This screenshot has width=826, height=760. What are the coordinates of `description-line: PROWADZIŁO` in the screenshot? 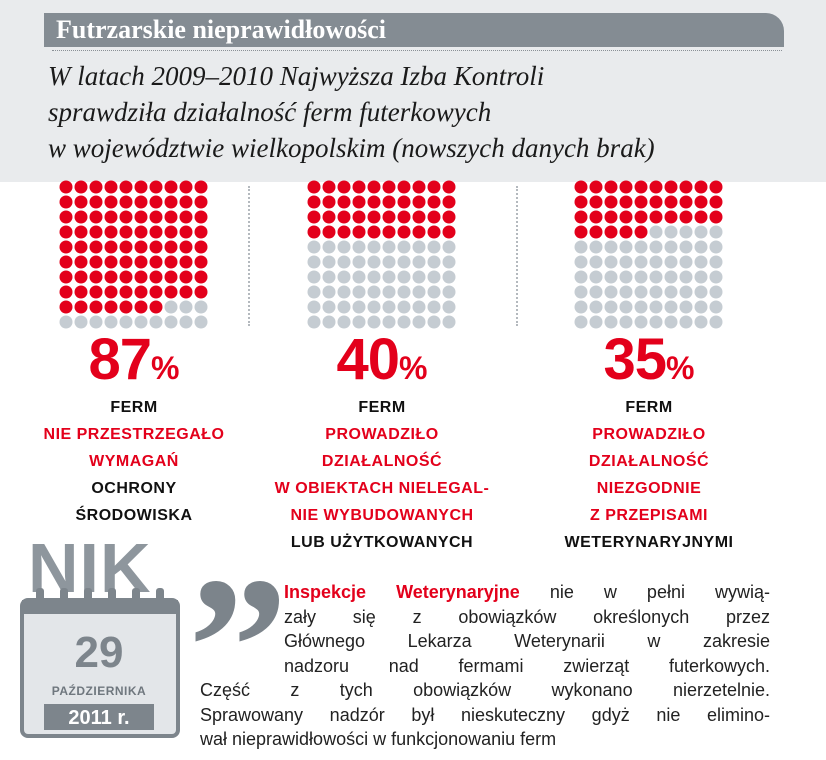 It's located at (382, 434).